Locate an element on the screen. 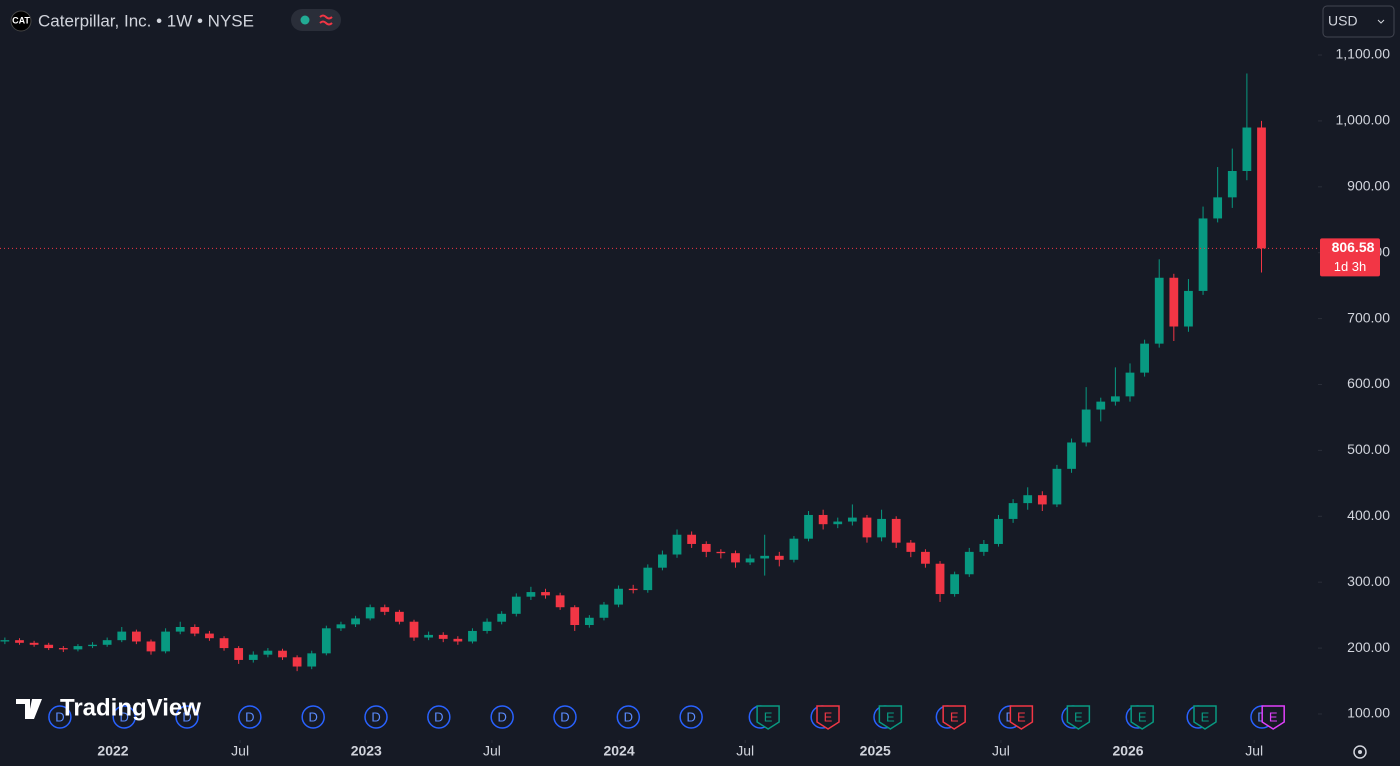  x-tick-label: 2023 is located at coordinates (366, 751).